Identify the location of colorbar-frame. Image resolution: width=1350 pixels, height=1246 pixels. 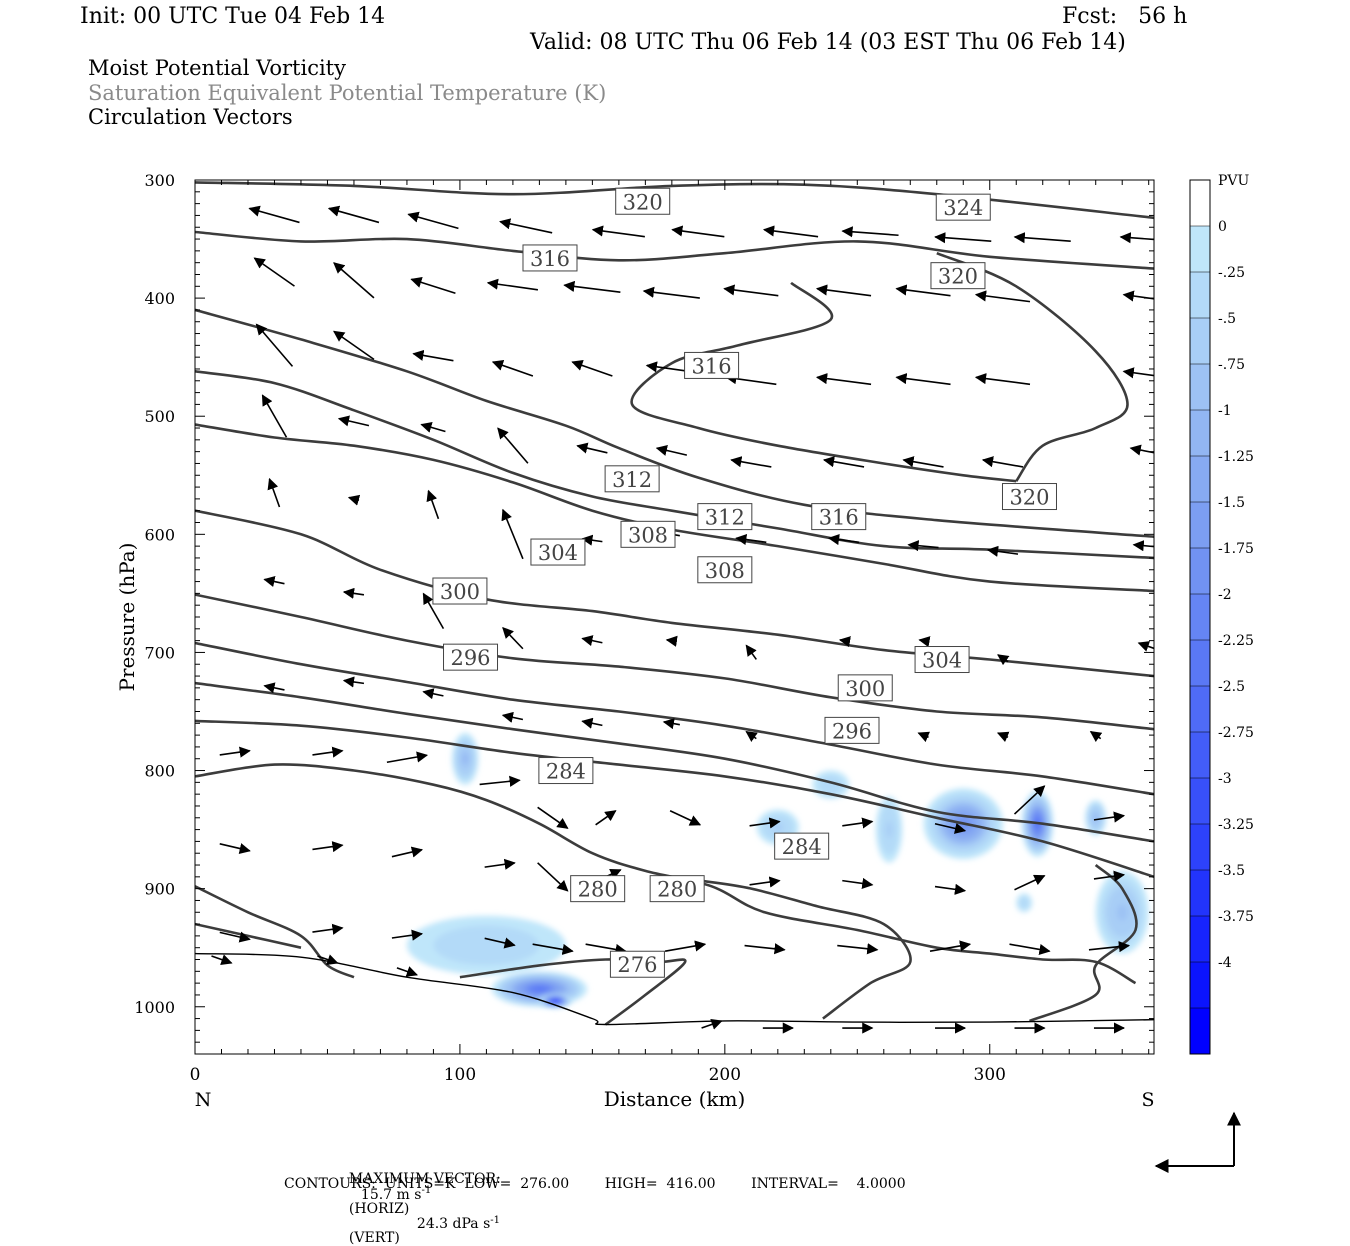
(1200, 617).